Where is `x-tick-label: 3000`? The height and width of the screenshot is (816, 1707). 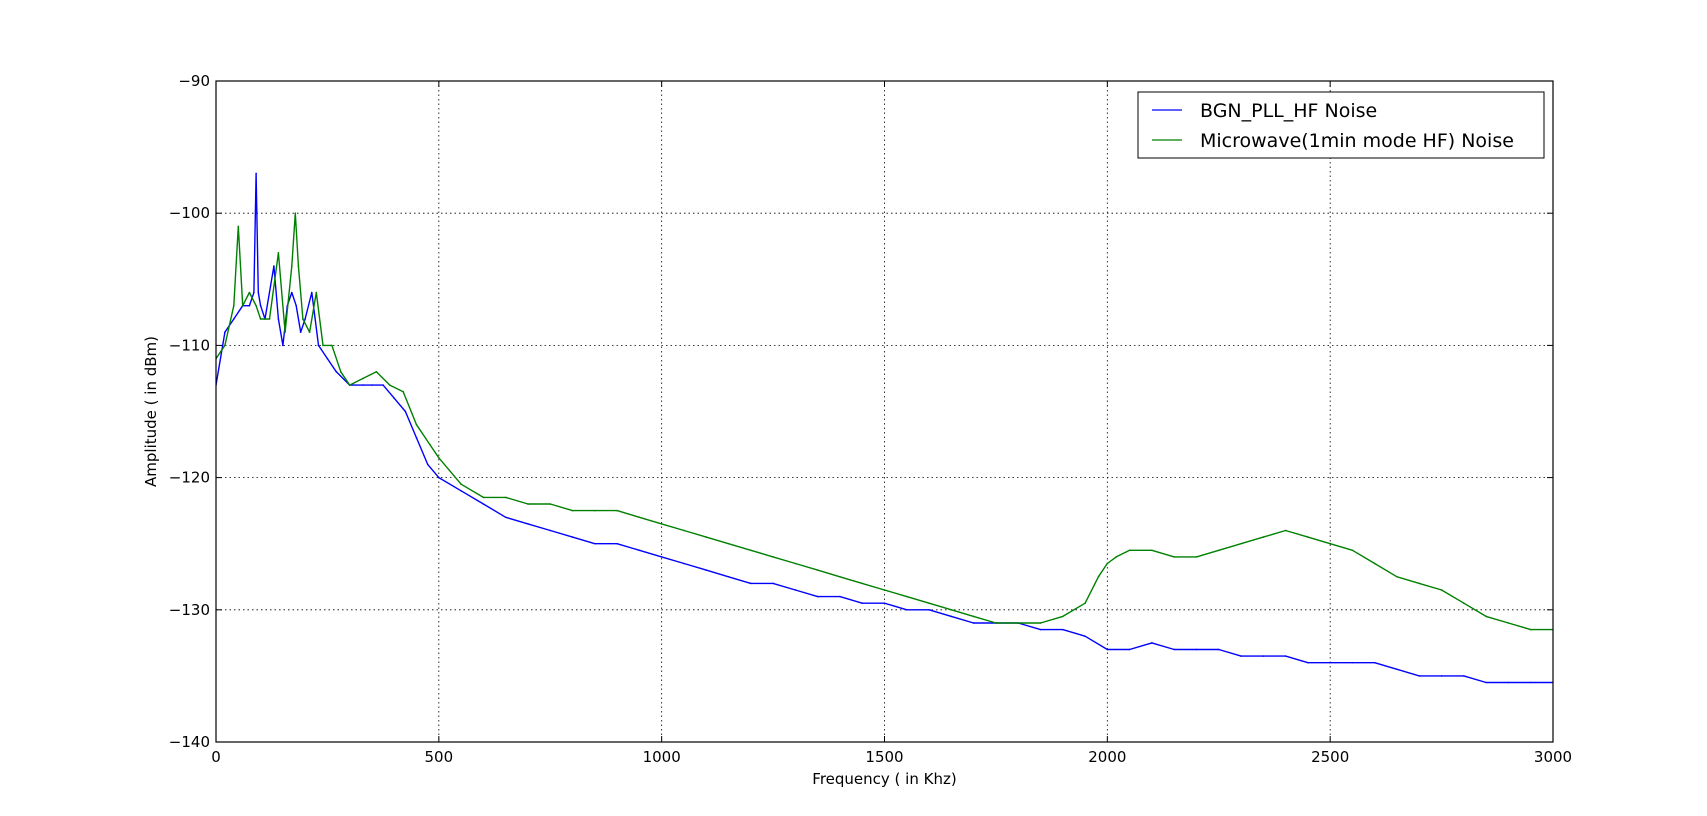
x-tick-label: 3000 is located at coordinates (1553, 757).